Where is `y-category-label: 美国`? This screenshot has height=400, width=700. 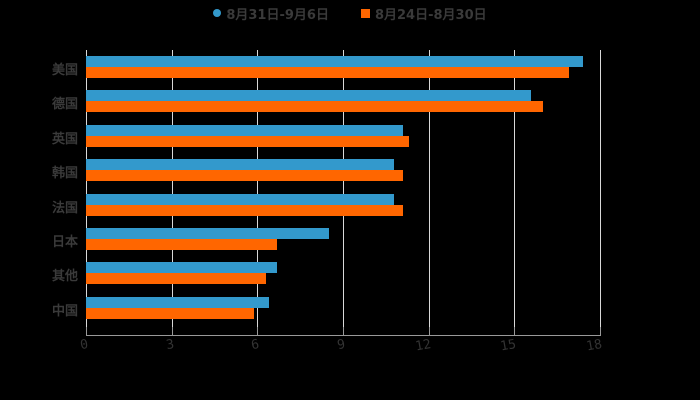
y-category-label: 美国 is located at coordinates (64, 70).